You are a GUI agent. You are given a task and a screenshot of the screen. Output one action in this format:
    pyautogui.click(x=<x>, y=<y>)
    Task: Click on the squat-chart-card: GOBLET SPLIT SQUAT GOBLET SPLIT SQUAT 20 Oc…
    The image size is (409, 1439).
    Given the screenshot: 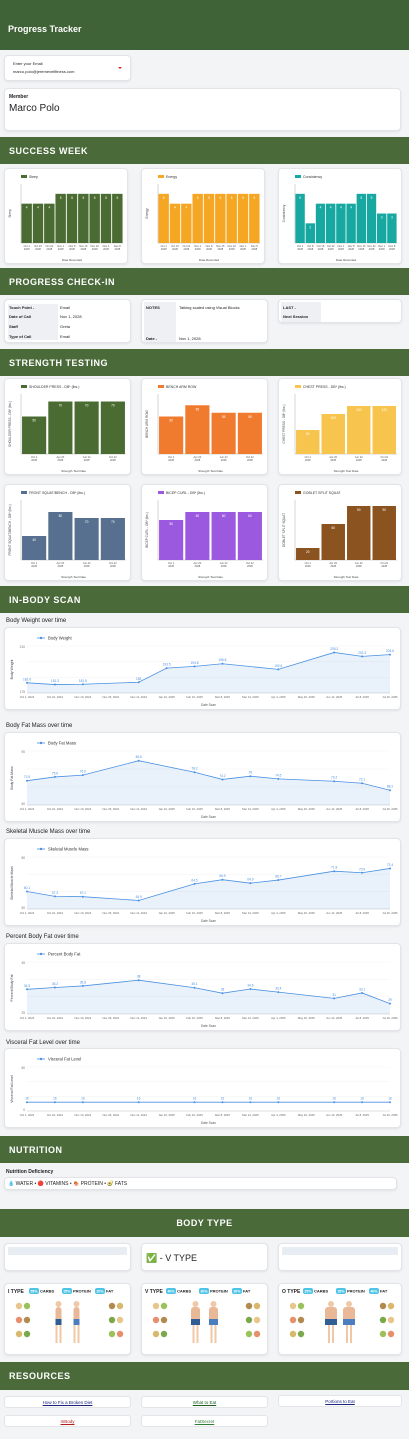 What is the action you would take?
    pyautogui.click(x=340, y=532)
    